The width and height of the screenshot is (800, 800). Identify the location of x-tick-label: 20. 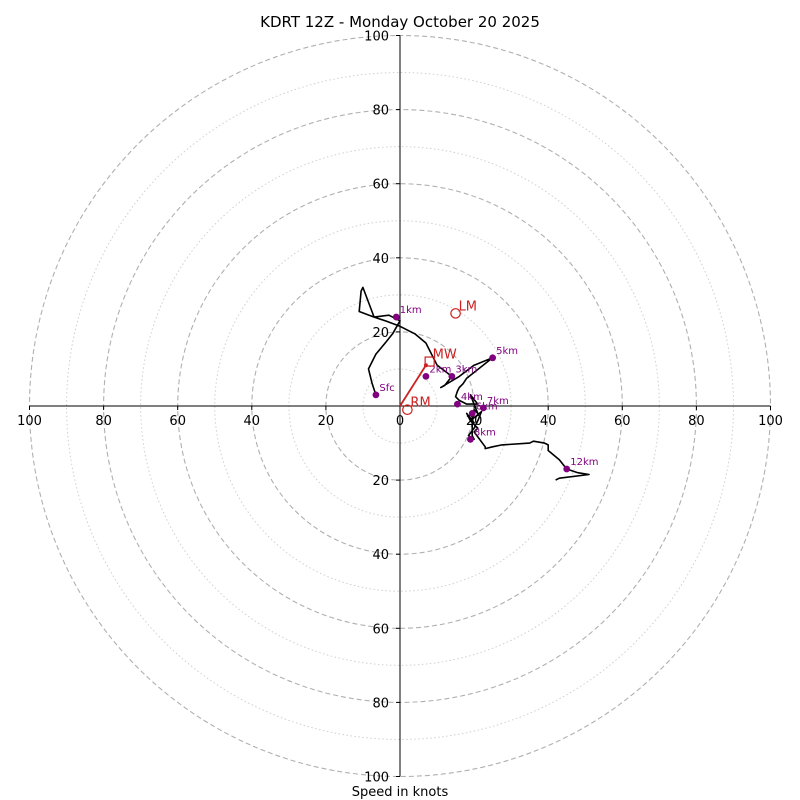
(326, 421).